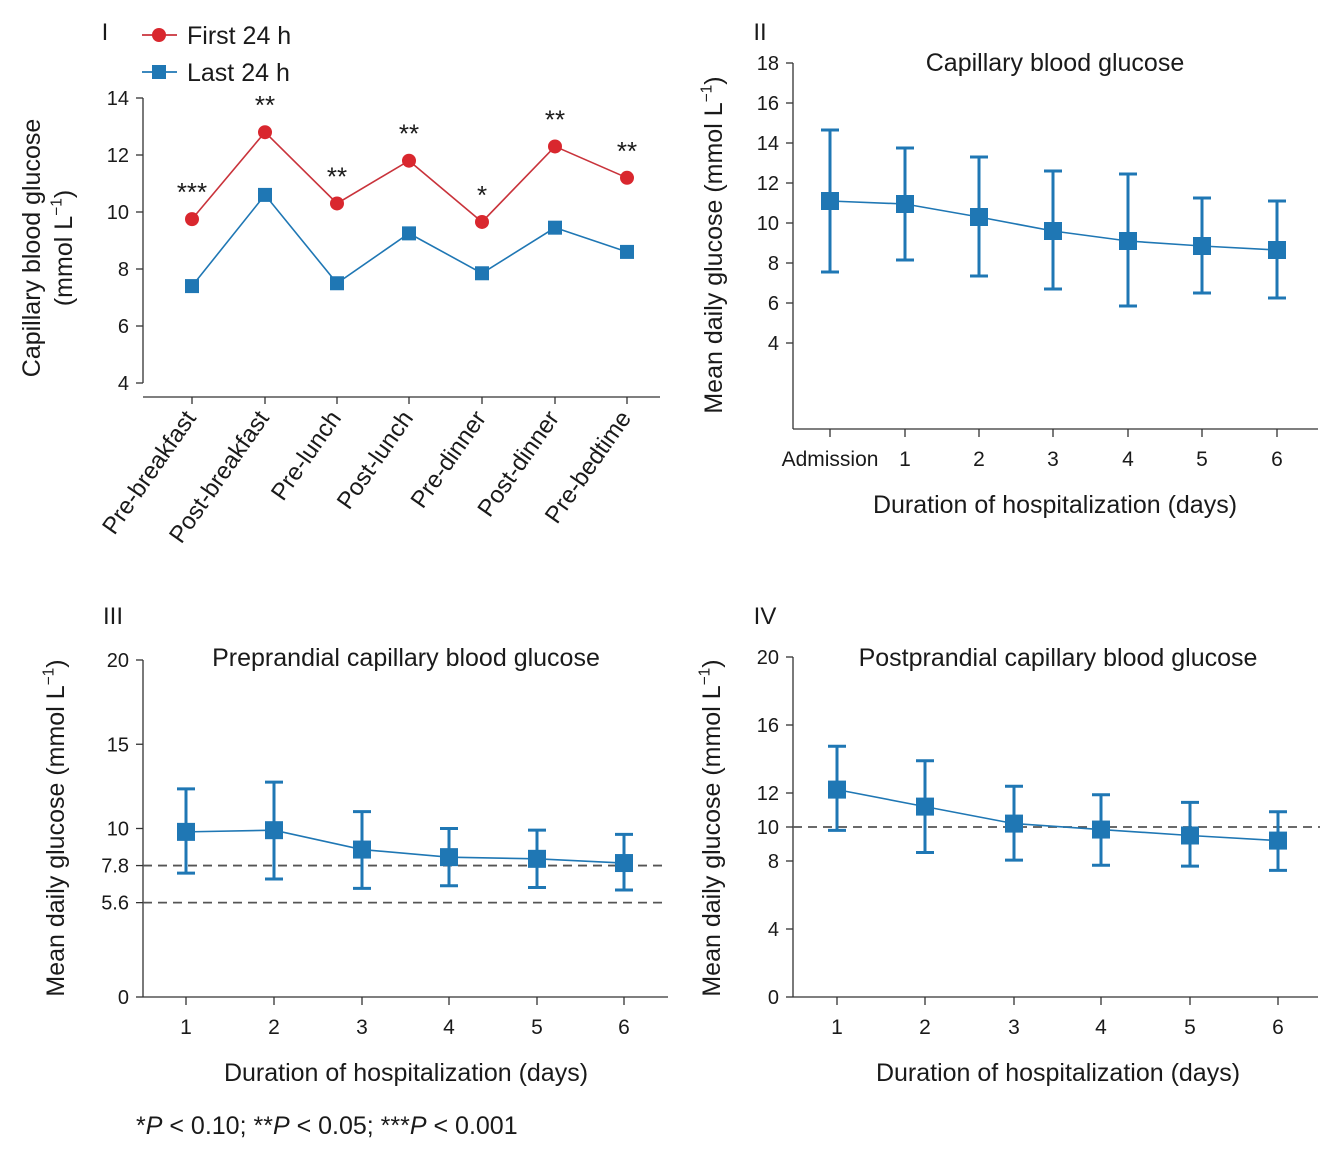 This screenshot has height=1150, width=1325. Describe the element at coordinates (1053, 459) in the screenshot. I see `x-tick-label-II: 3` at that location.